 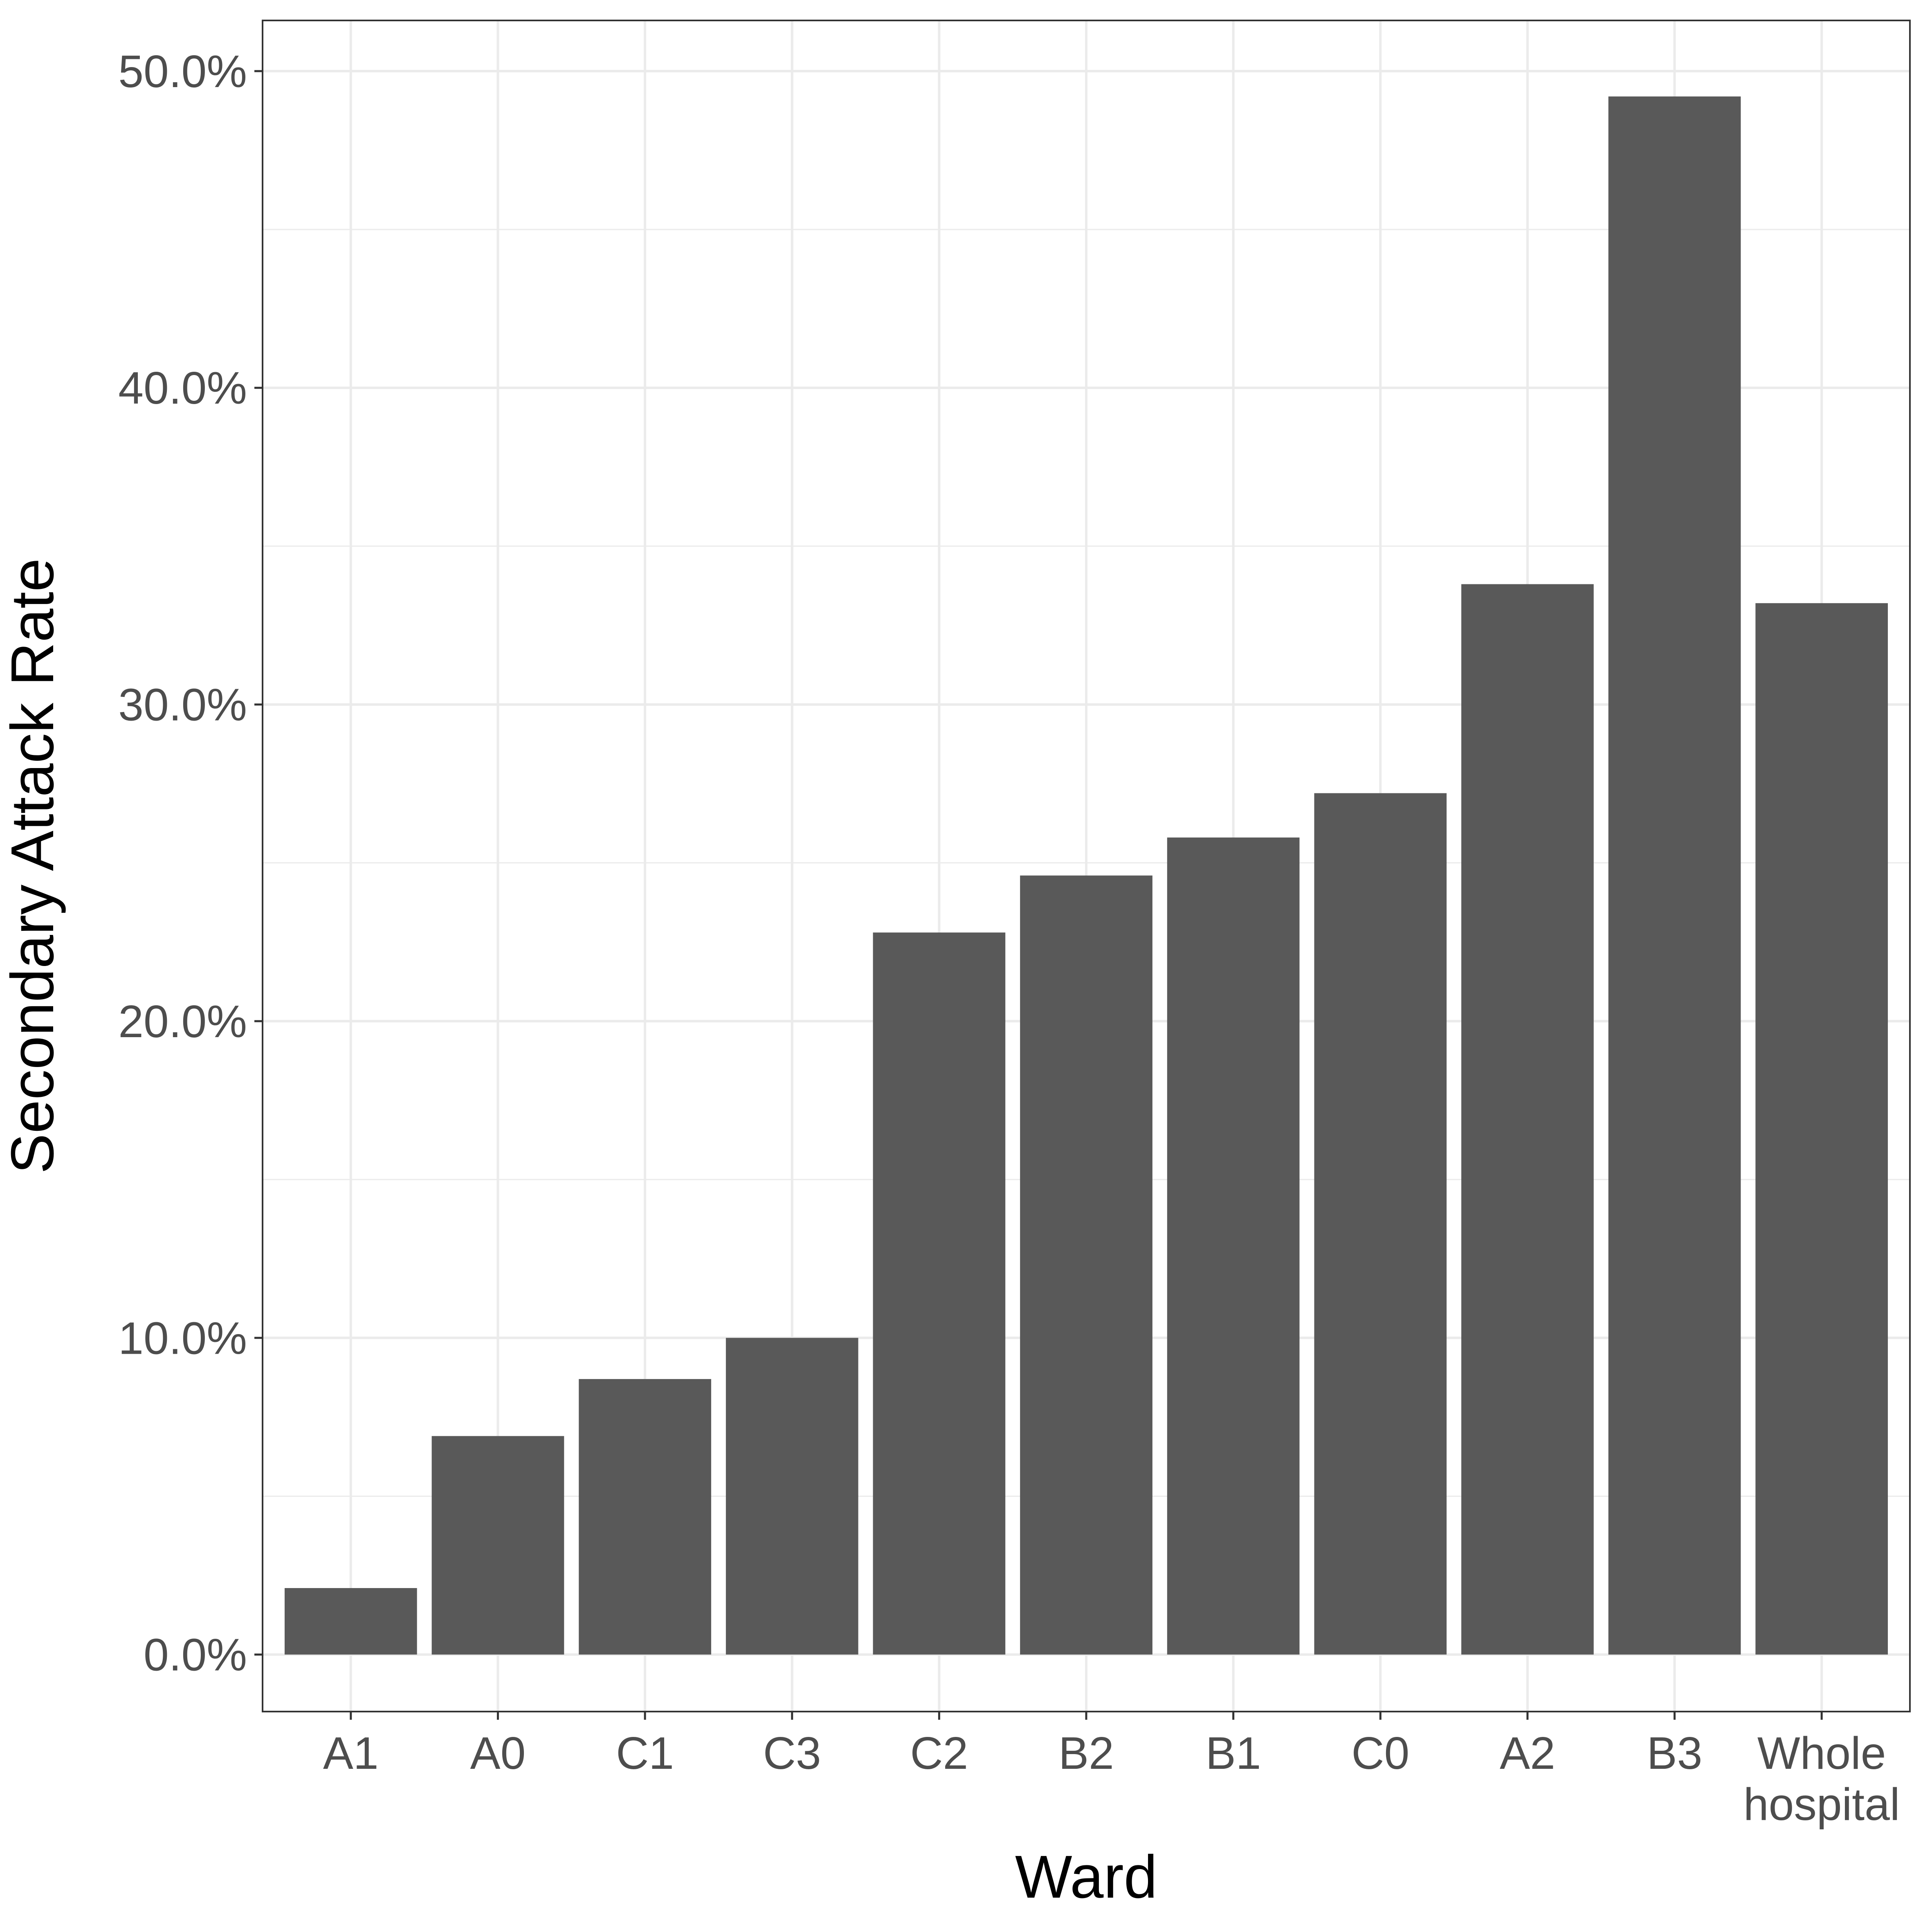 What do you see at coordinates (1822, 1129) in the screenshot?
I see `bar-whole-hospital` at bounding box center [1822, 1129].